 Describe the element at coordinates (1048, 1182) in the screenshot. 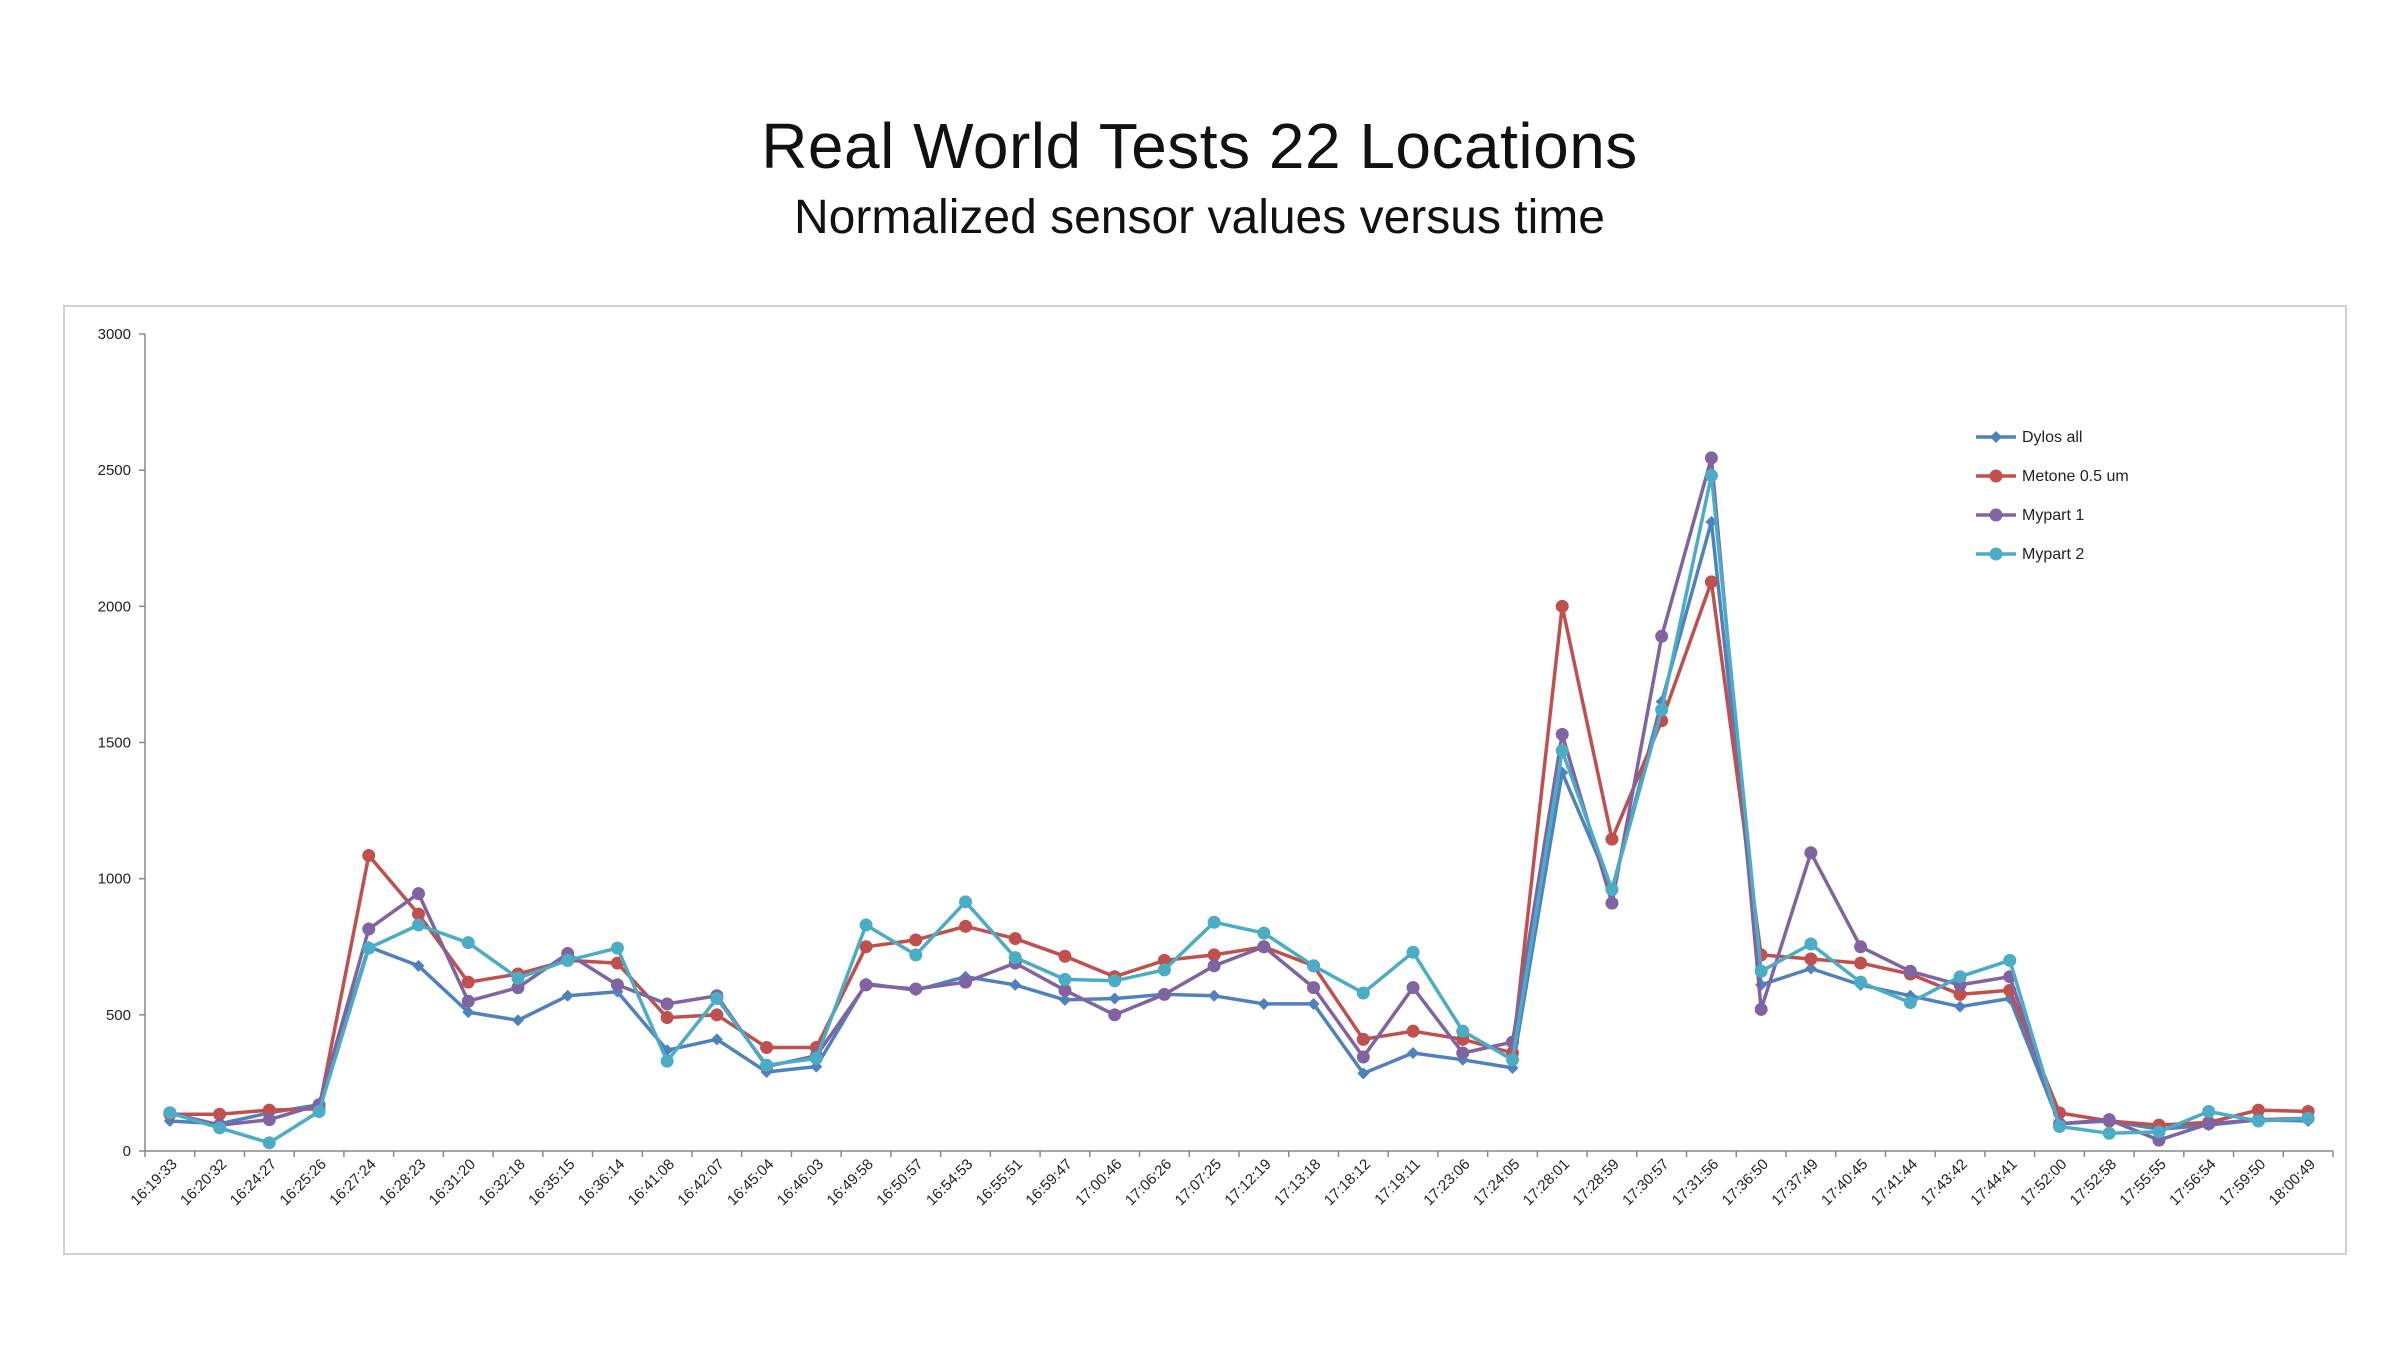

I see `x-tick-label: 16:59:47` at that location.